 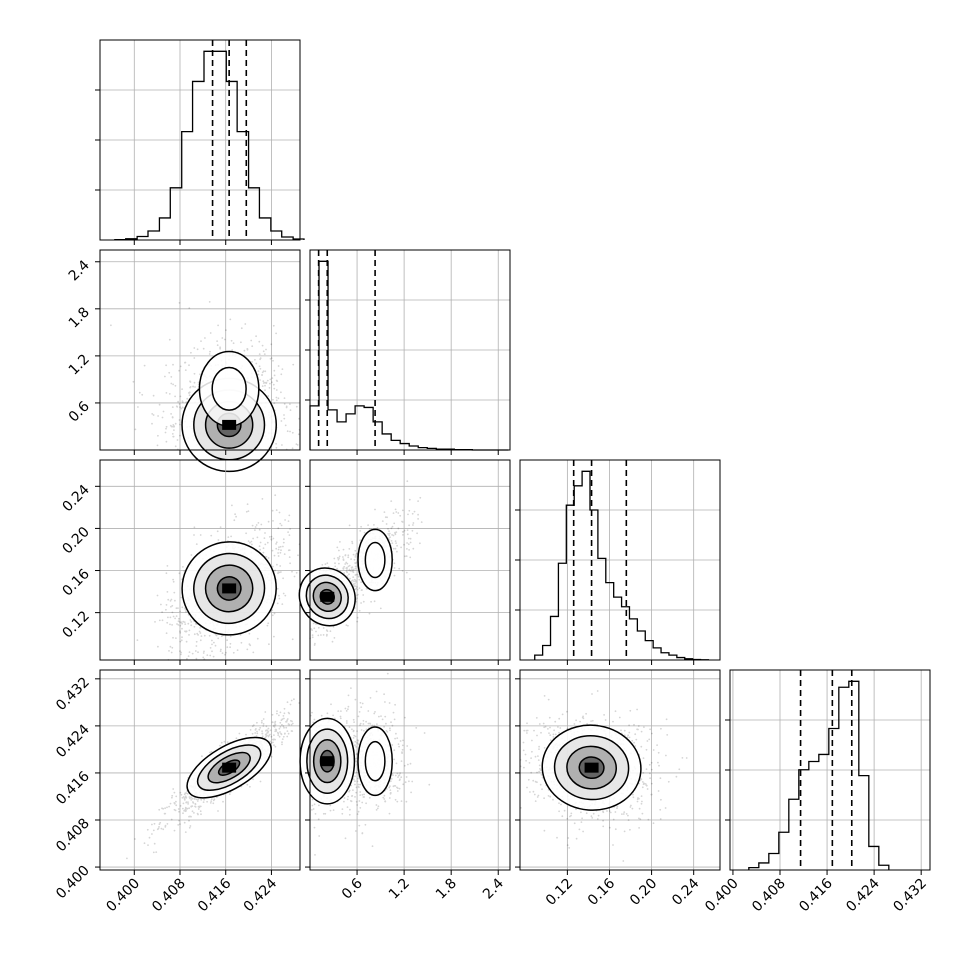 What do you see at coordinates (327, 596) in the screenshot?
I see `density-peak` at bounding box center [327, 596].